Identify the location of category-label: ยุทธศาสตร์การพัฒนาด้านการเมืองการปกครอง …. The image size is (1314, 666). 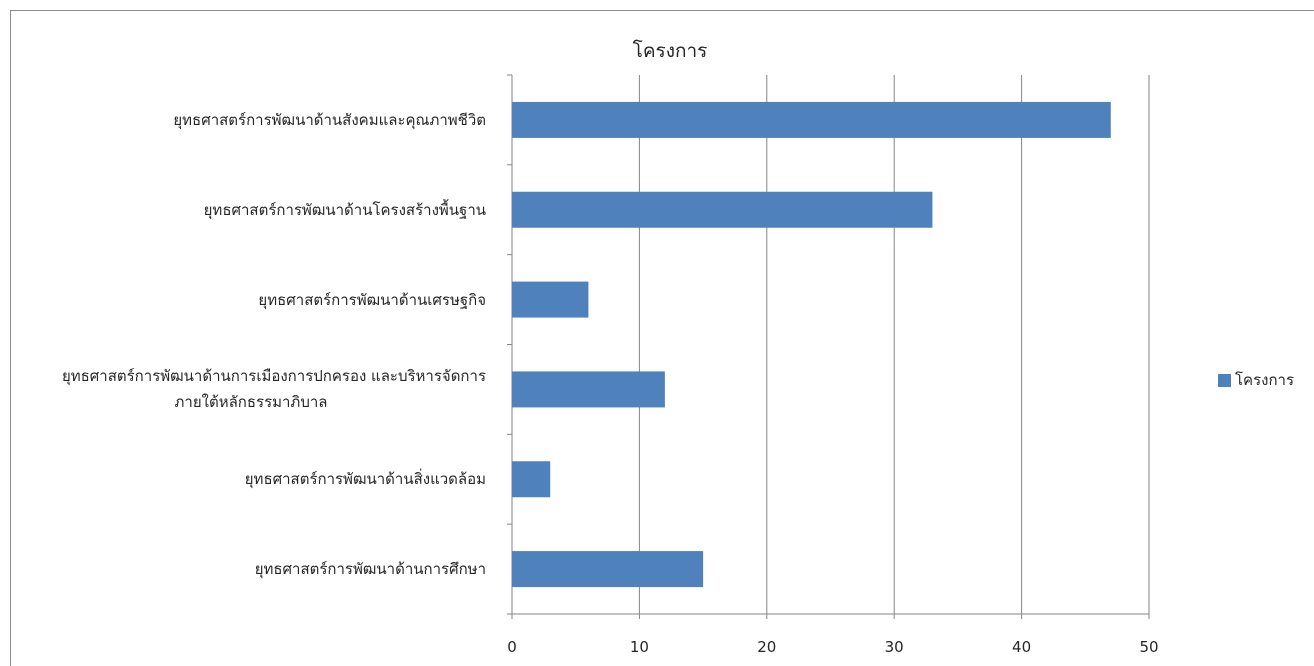
(251, 389).